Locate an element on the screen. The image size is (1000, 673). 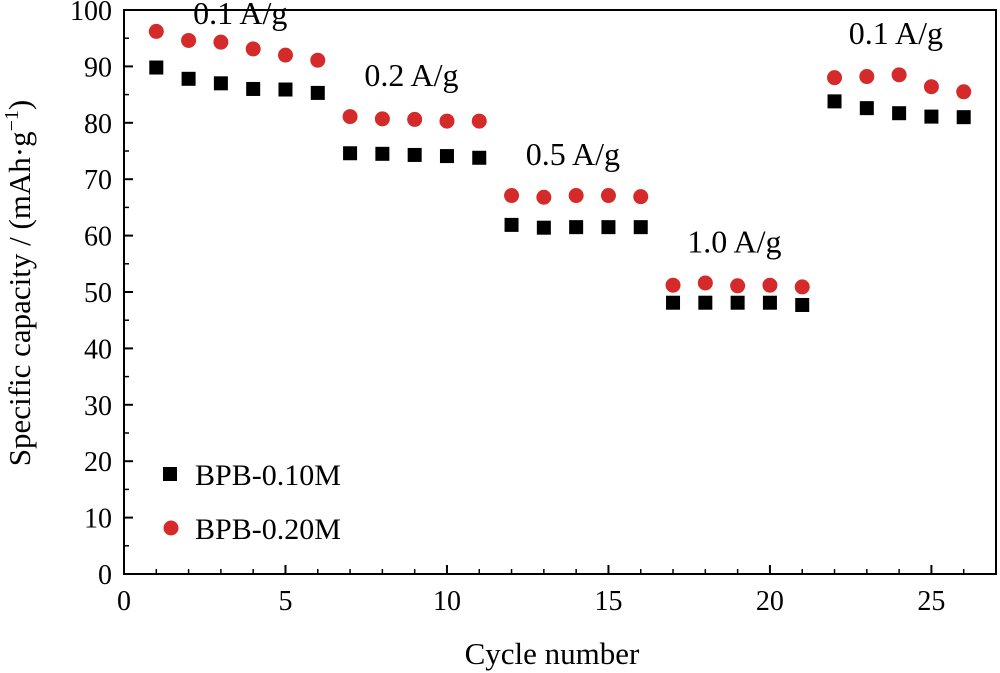
current-density-label: 1.0 A/g is located at coordinates (734, 242).